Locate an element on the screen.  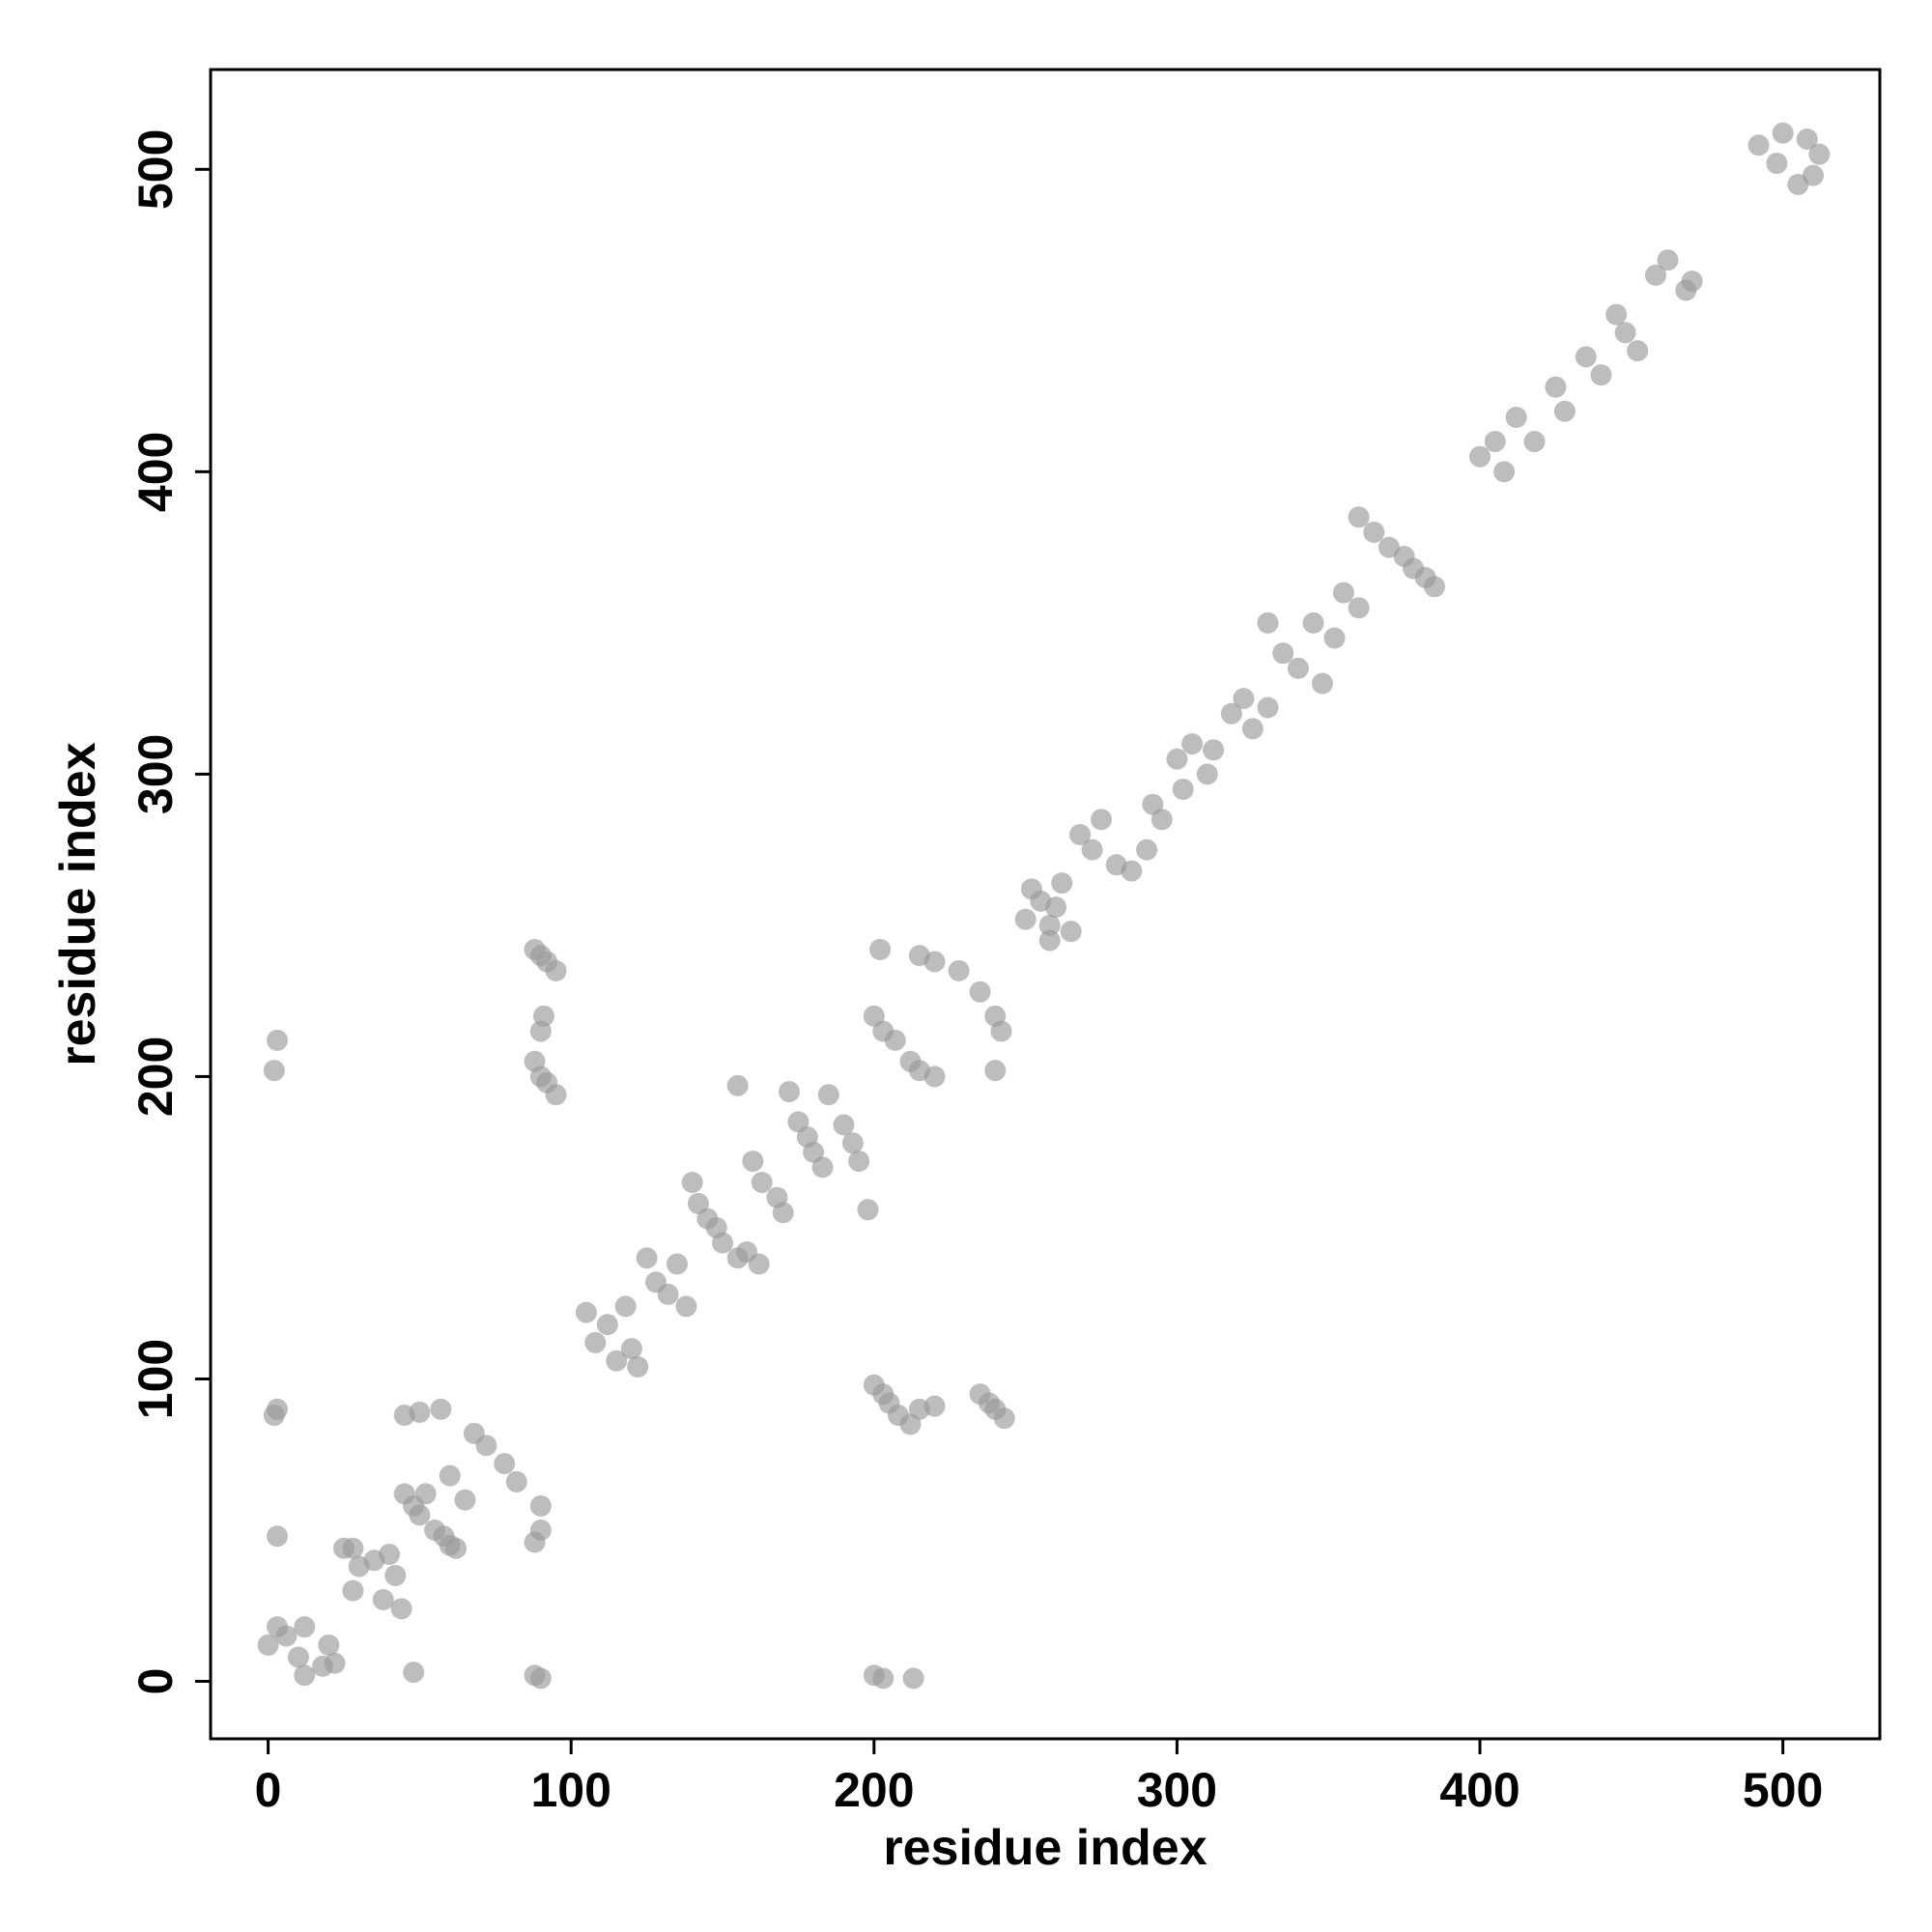
y-tick-label: 400 is located at coordinates (155, 472).